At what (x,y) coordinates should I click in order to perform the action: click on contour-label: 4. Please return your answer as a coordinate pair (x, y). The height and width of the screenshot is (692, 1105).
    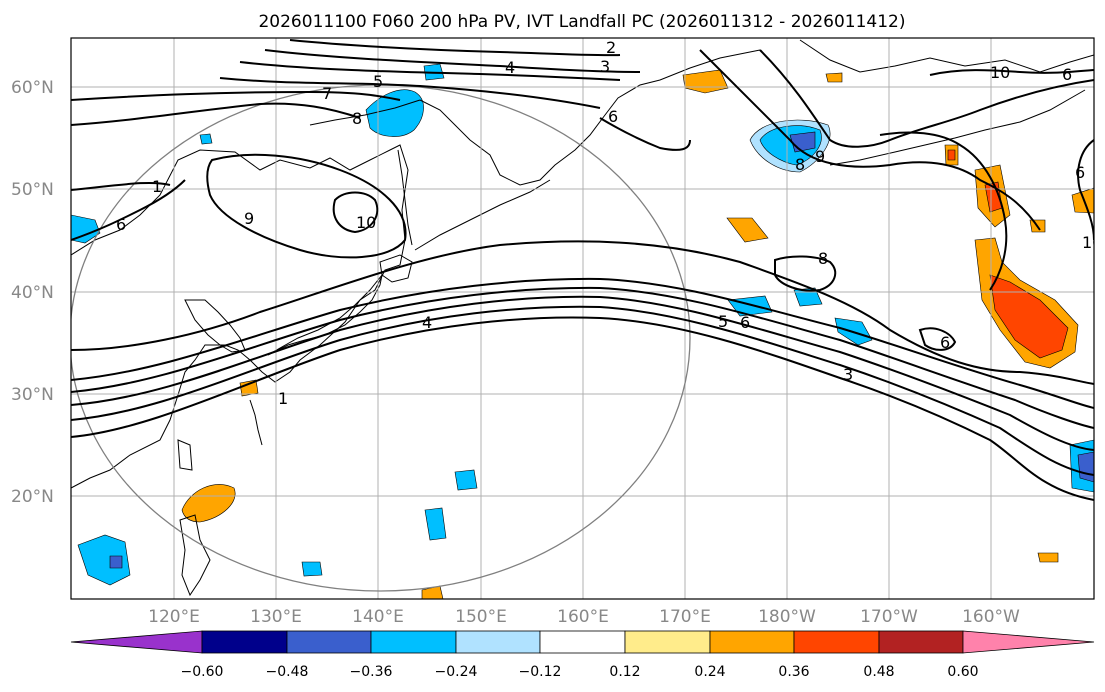
    Looking at the image, I should click on (427, 322).